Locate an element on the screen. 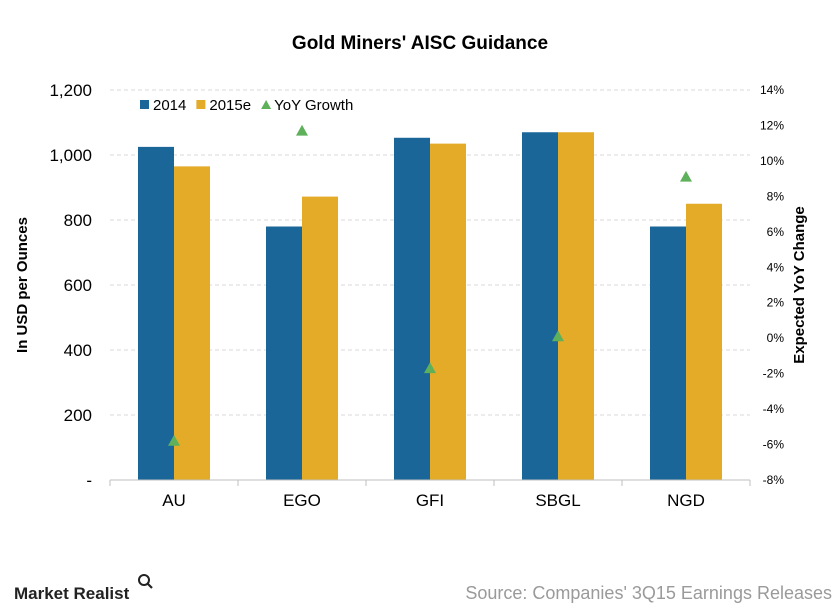 The height and width of the screenshot is (606, 840). yoy-marker-ngd is located at coordinates (686, 176).